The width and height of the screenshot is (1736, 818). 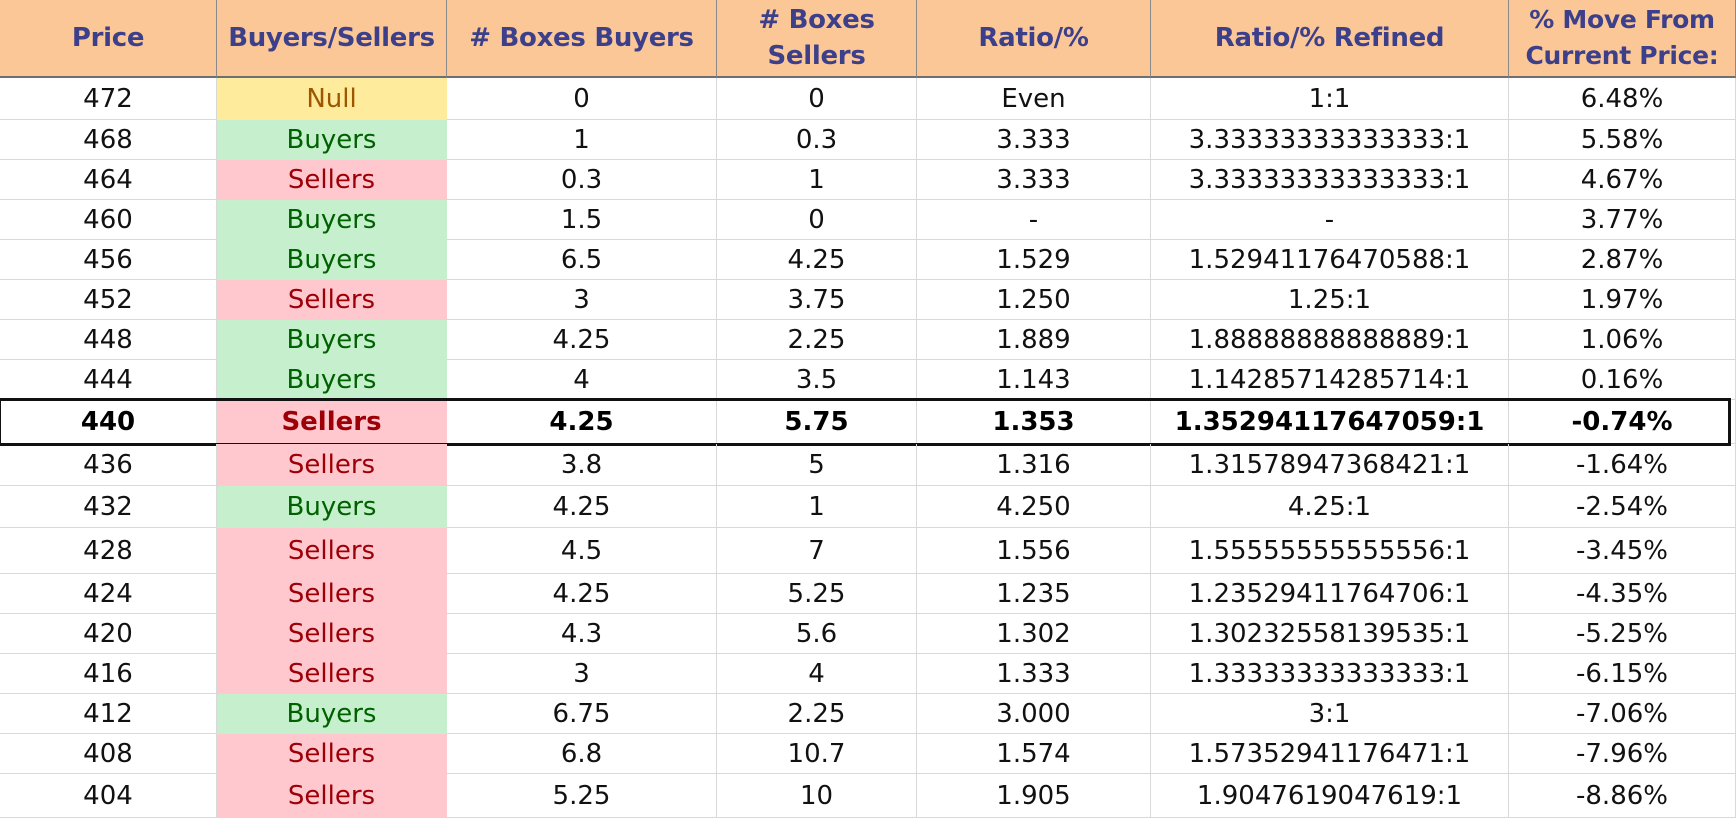 What do you see at coordinates (582, 754) in the screenshot?
I see `boxes-buyers-cell: 6.8` at bounding box center [582, 754].